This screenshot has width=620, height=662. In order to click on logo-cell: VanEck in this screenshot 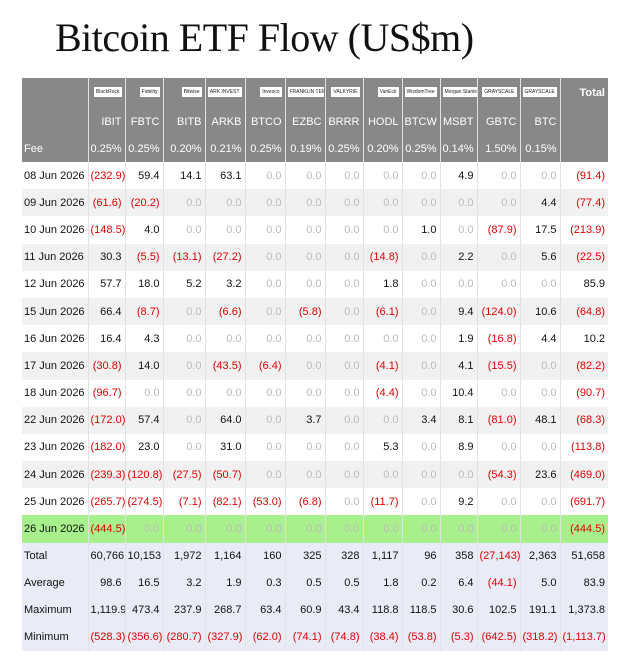, I will do `click(382, 93)`.